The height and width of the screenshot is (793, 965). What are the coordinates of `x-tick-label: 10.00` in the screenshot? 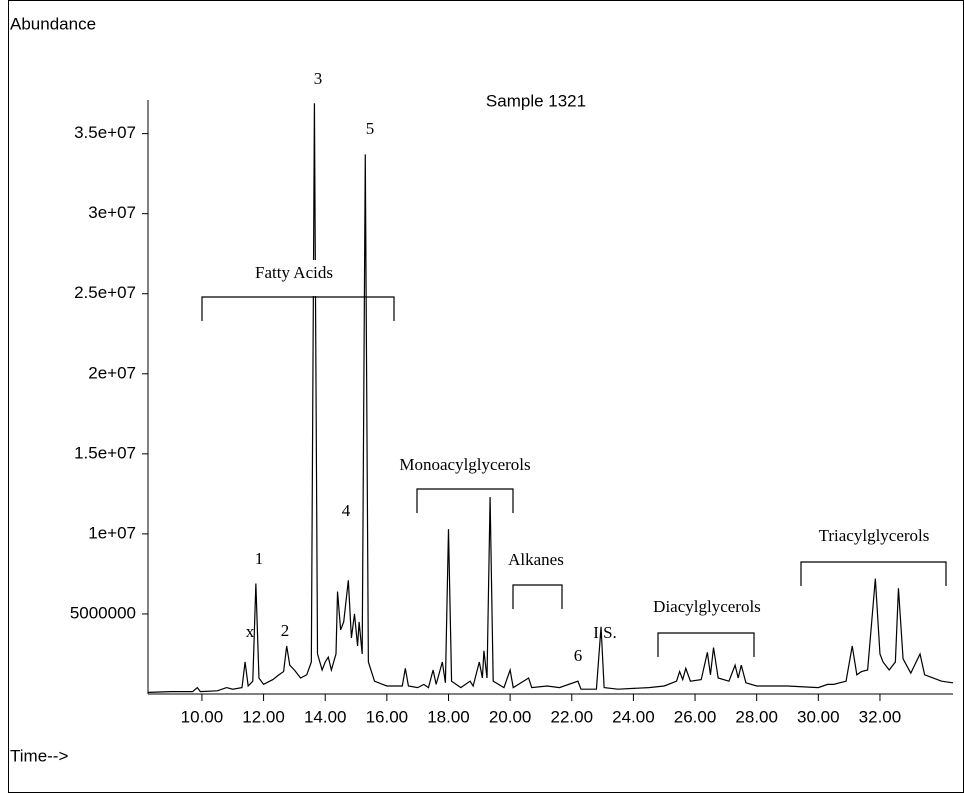 It's located at (202, 716).